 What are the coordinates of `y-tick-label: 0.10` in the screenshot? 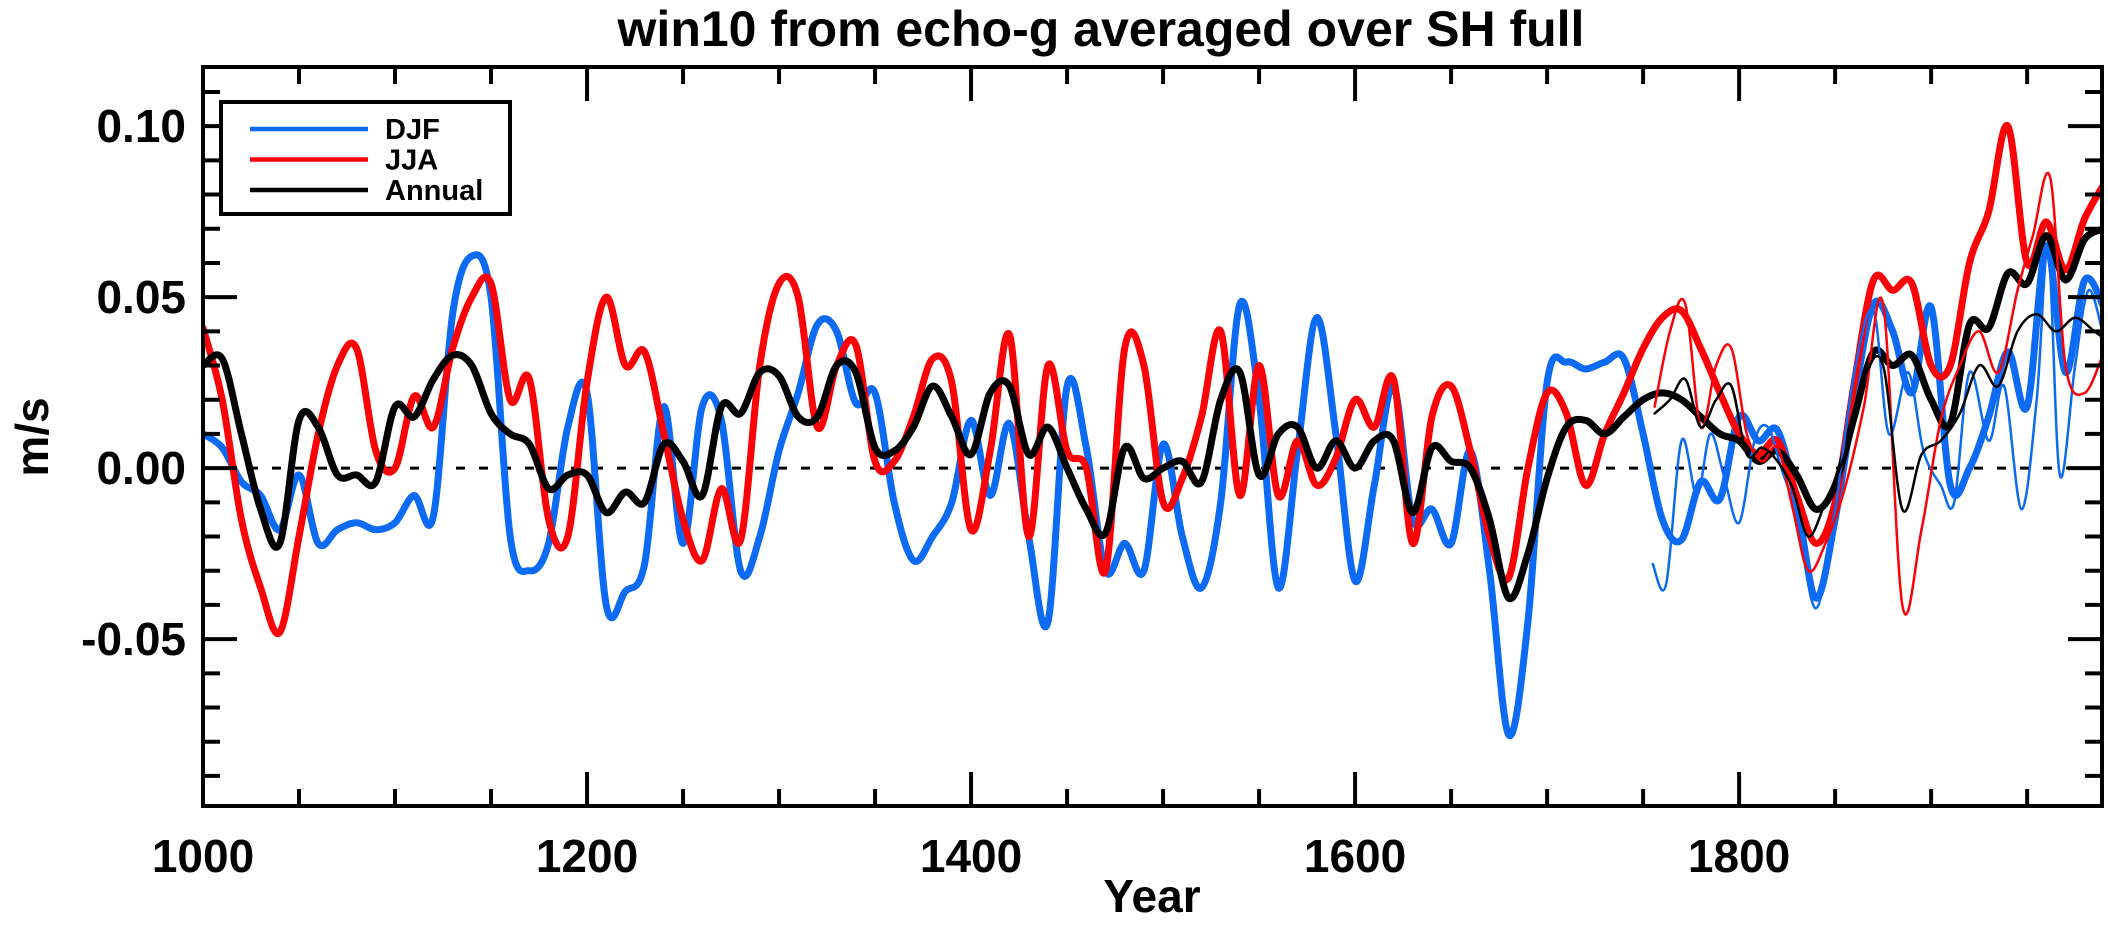 It's located at (141, 126).